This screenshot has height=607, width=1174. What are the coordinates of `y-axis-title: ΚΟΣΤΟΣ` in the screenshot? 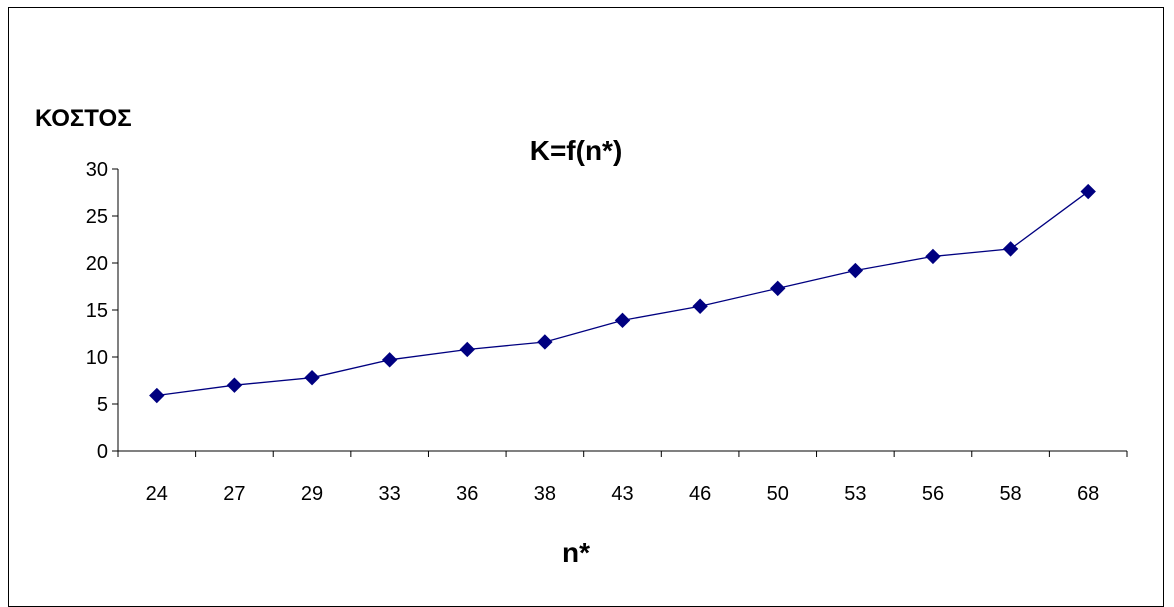 It's located at (83, 118).